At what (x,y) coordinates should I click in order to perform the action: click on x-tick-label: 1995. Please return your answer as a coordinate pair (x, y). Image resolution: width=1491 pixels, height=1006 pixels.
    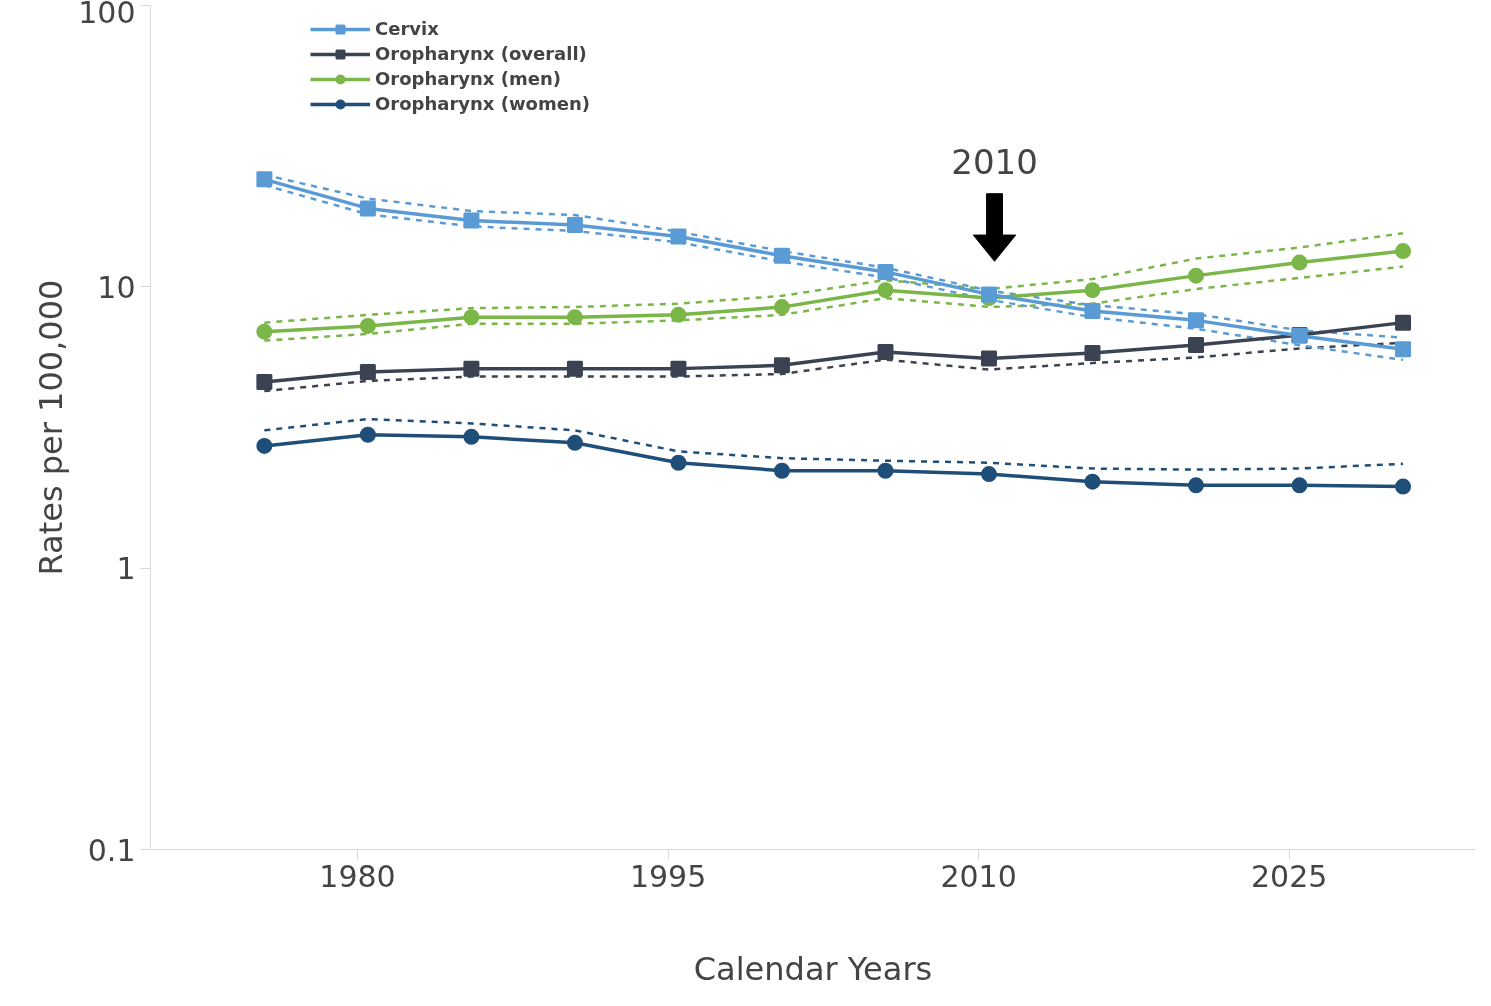
    Looking at the image, I should click on (668, 876).